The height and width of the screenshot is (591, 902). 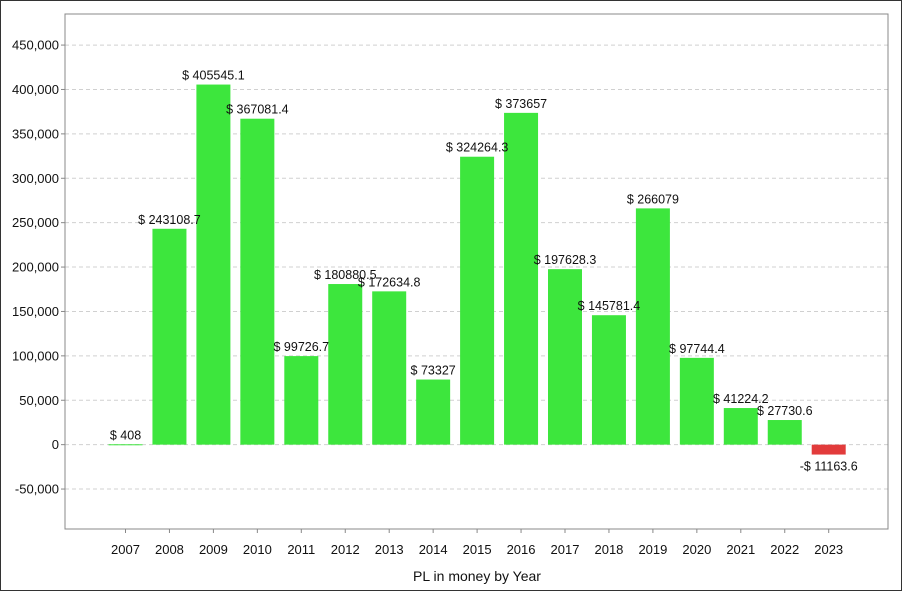 What do you see at coordinates (740, 549) in the screenshot?
I see `x-tick-label: 2021` at bounding box center [740, 549].